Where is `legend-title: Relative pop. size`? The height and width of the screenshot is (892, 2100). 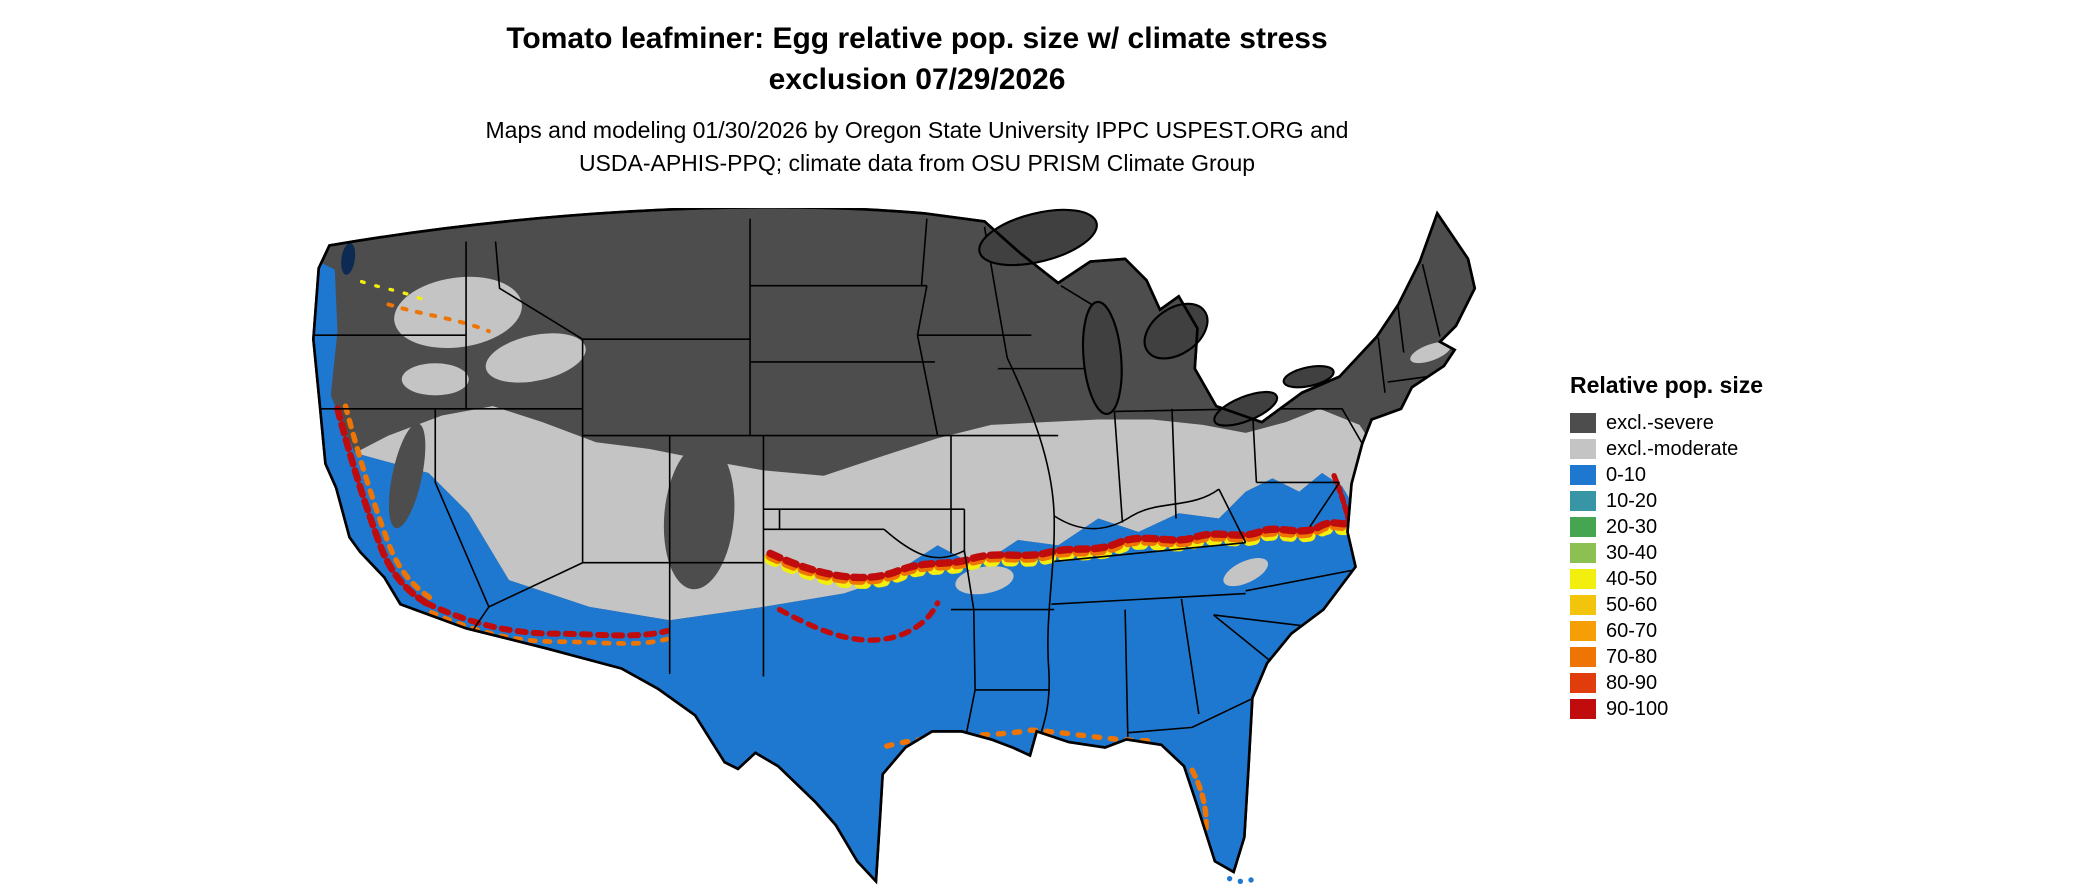
legend-title: Relative pop. size is located at coordinates (1667, 385).